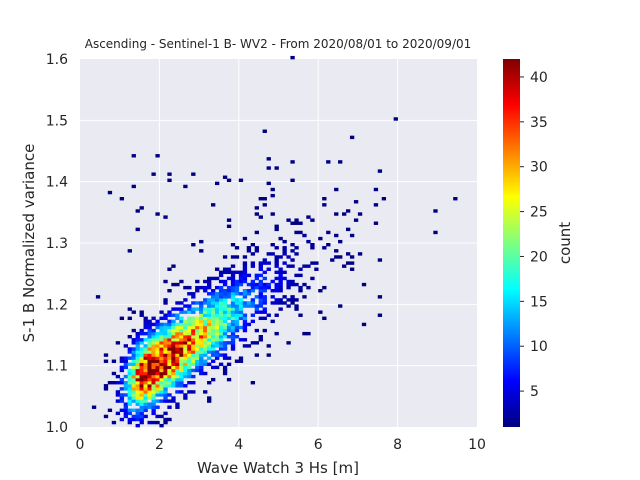  I want to click on x-tick-label: 0, so click(80, 445).